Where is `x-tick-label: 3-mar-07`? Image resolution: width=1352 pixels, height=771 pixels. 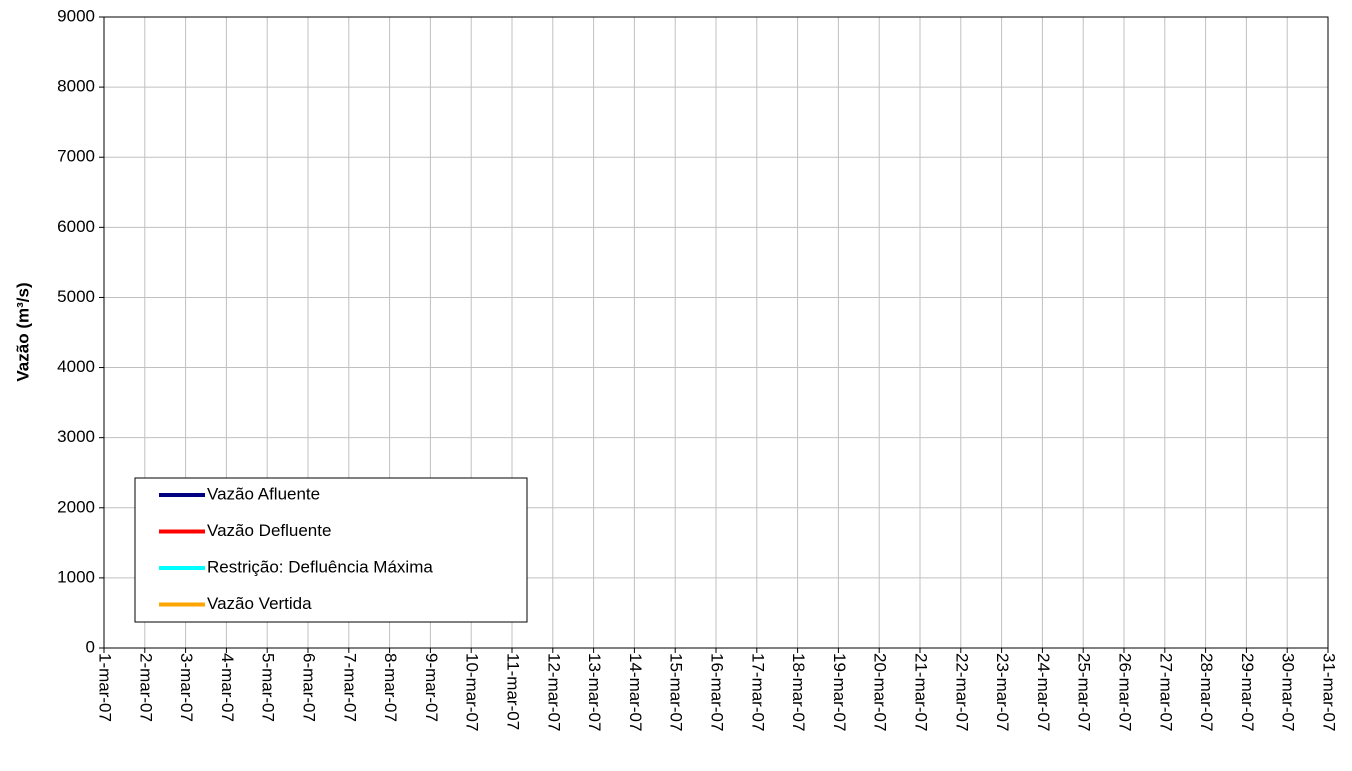 x-tick-label: 3-mar-07 is located at coordinates (186, 687).